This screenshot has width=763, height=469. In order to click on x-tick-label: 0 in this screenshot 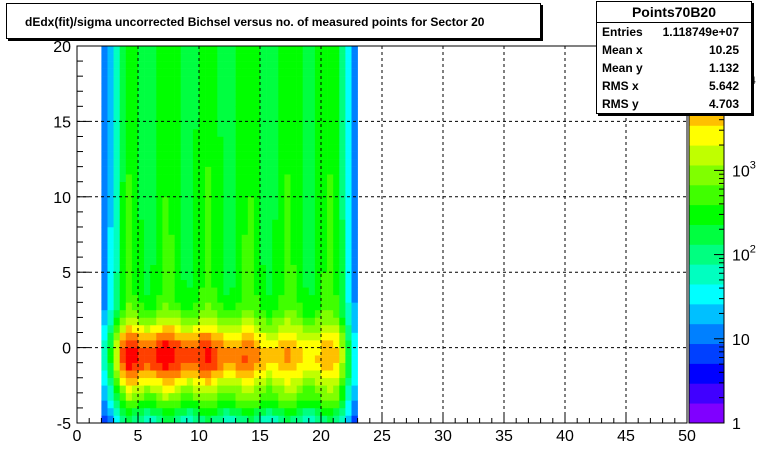, I will do `click(77, 436)`.